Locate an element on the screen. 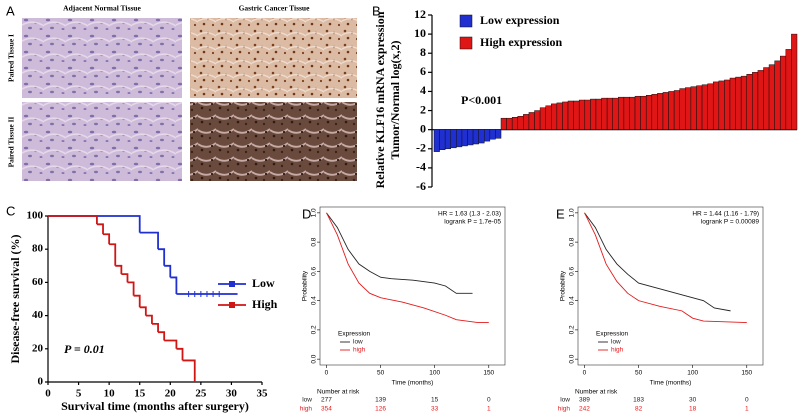 This screenshot has height=413, width=800. y-tick-label: -2 is located at coordinates (421, 148).